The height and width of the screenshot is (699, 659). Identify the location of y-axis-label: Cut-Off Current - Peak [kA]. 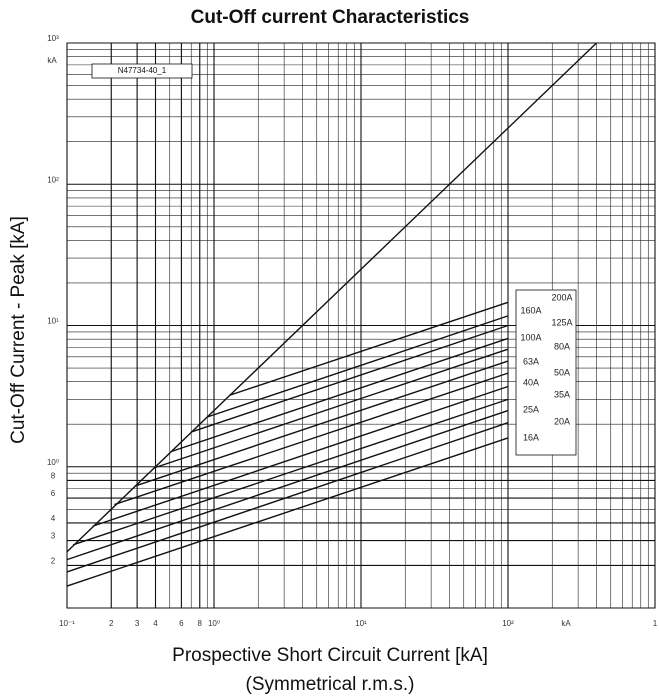
(18, 330).